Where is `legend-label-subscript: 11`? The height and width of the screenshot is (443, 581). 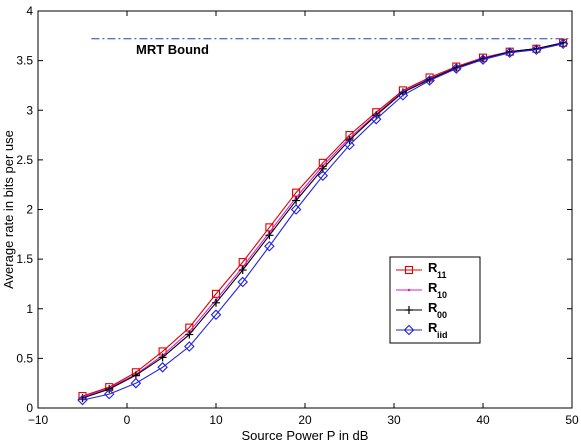
legend-label-subscript: 11 is located at coordinates (442, 275).